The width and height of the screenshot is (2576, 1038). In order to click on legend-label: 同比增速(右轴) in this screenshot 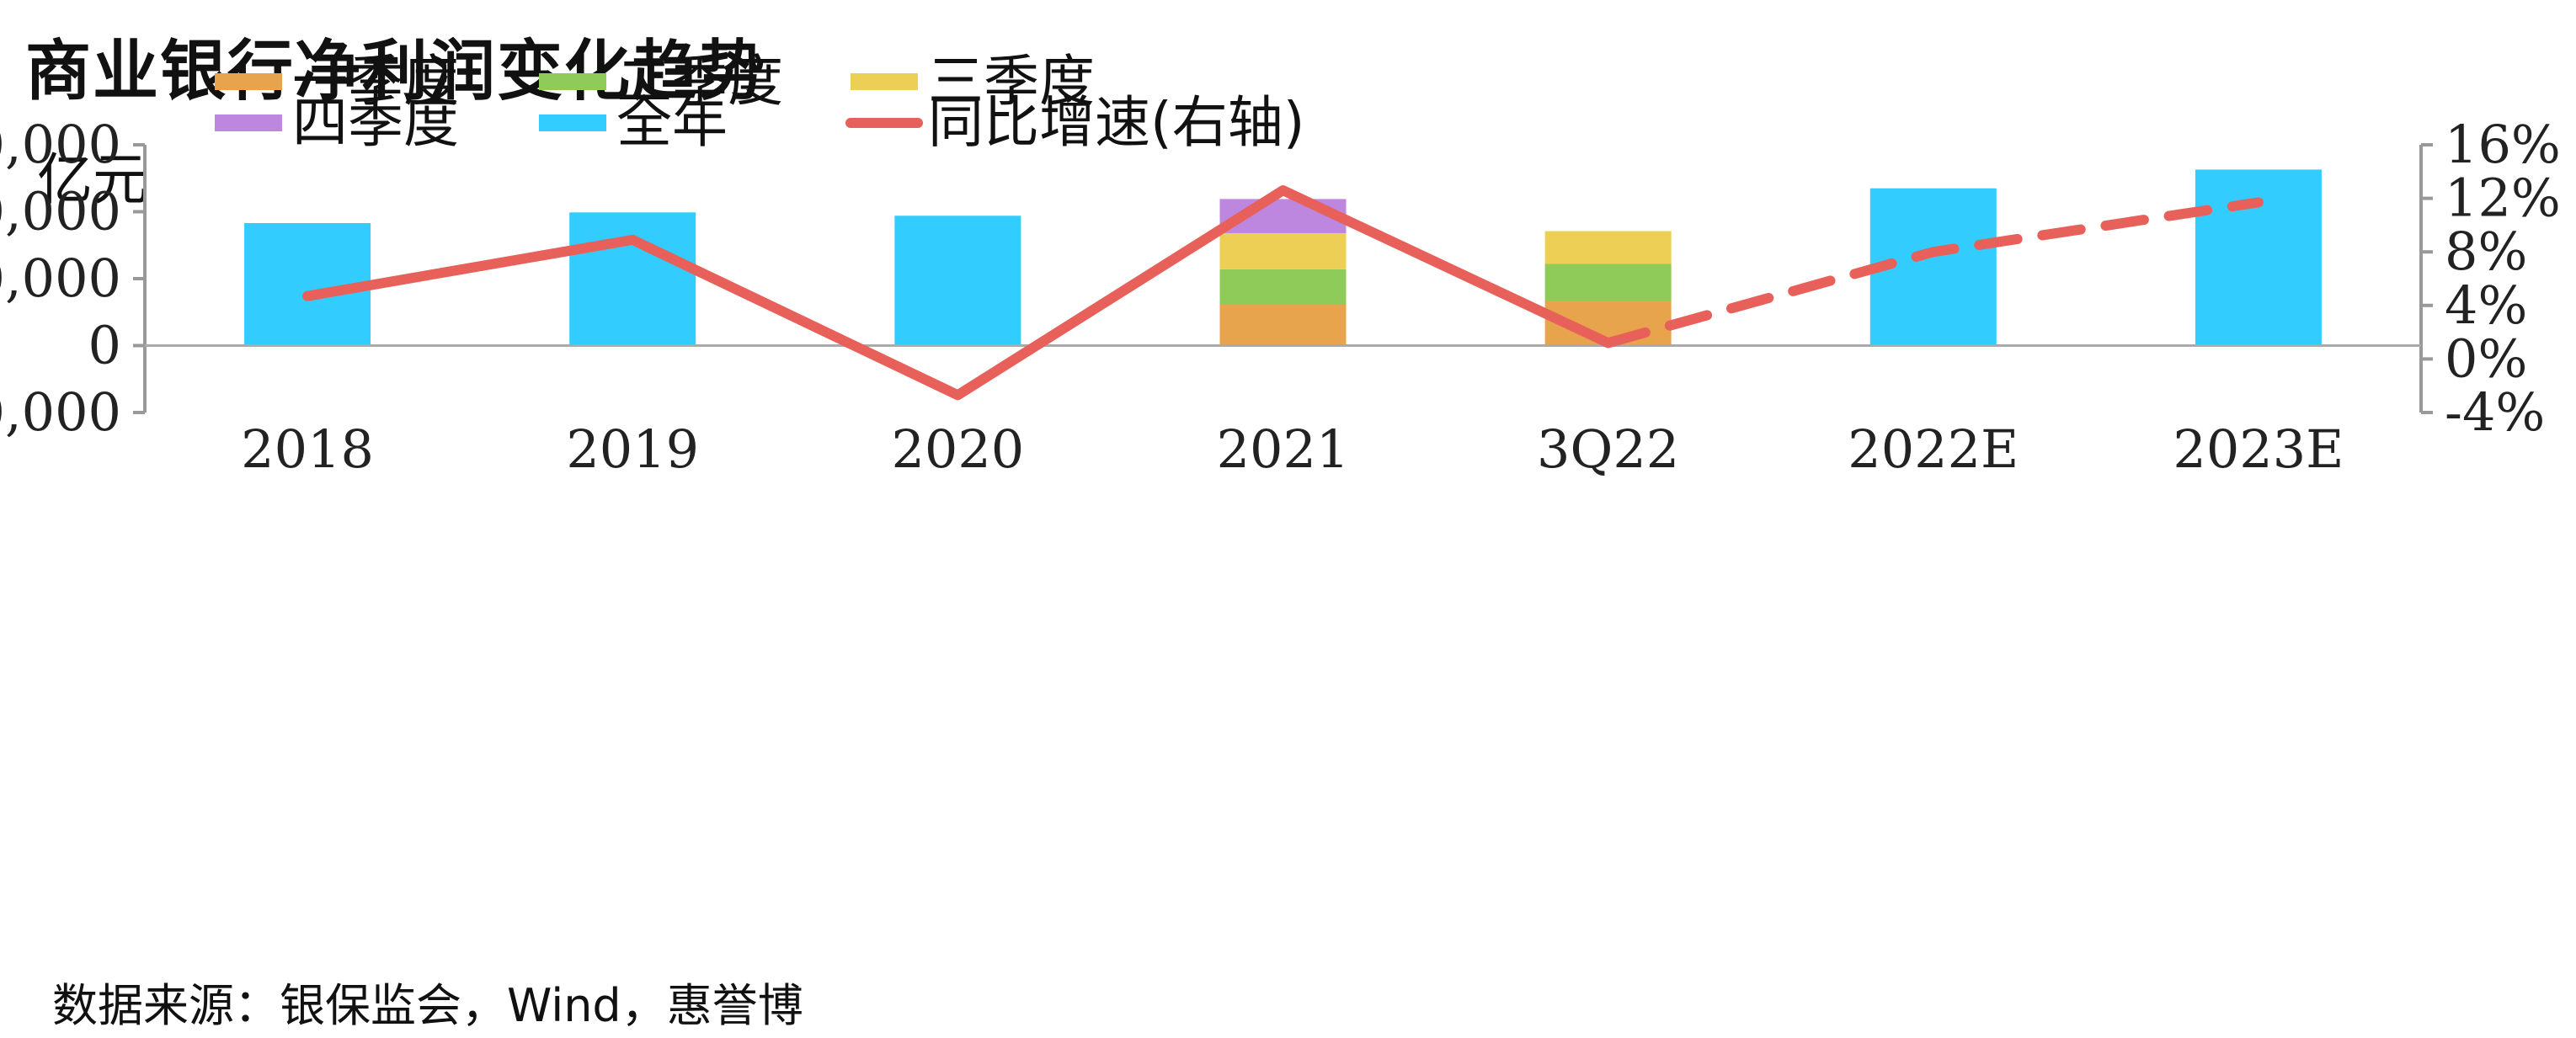, I will do `click(1116, 122)`.